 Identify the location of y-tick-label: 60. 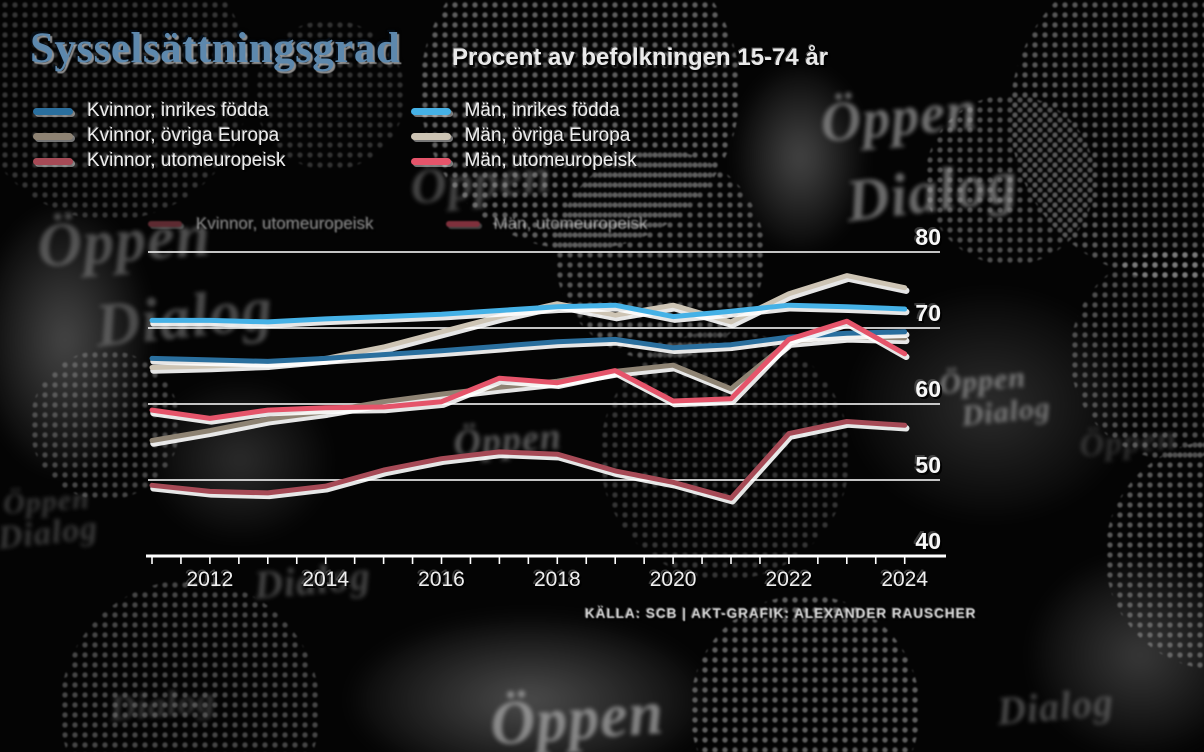
(928, 389).